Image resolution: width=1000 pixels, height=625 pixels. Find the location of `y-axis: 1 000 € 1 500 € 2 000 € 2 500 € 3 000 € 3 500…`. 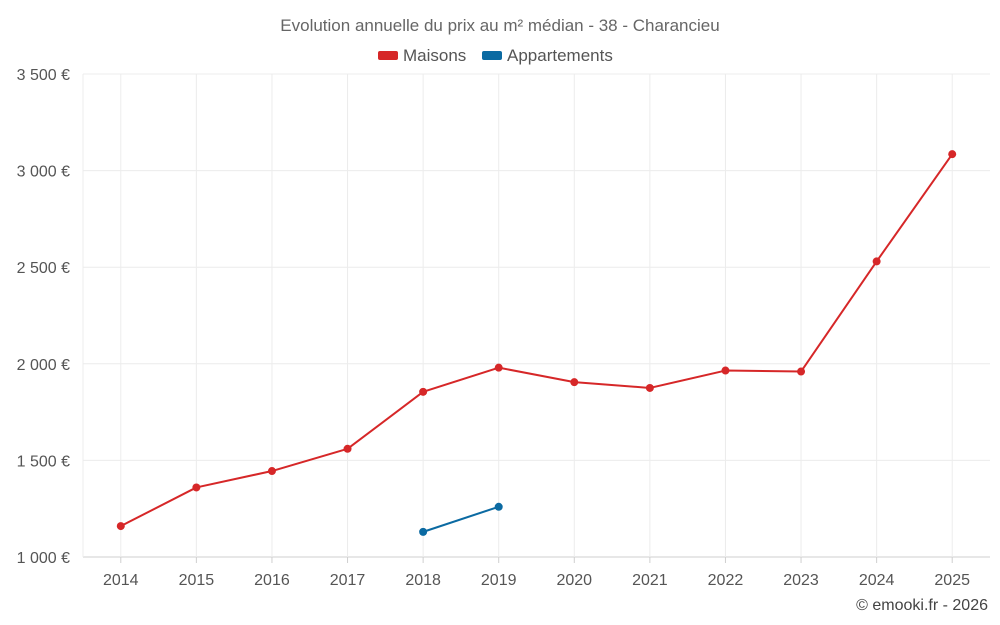

y-axis: 1 000 € 1 500 € 2 000 € 2 500 € 3 000 € 3 500… is located at coordinates (43, 317).